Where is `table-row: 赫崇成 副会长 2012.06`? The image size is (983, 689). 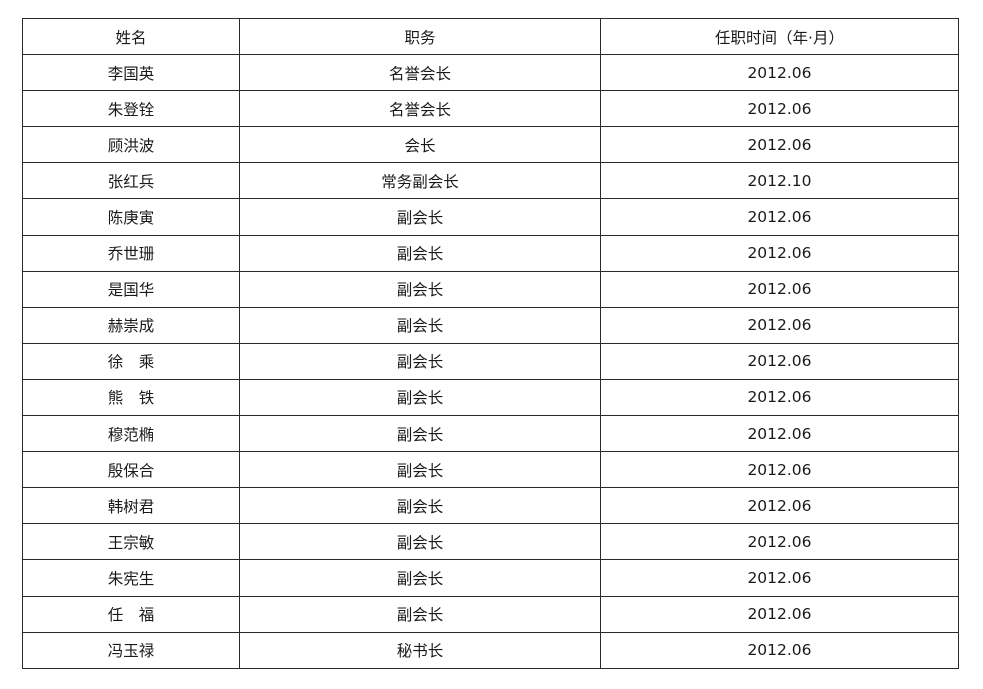
table-row: 赫崇成 副会长 2012.06 is located at coordinates (490, 325).